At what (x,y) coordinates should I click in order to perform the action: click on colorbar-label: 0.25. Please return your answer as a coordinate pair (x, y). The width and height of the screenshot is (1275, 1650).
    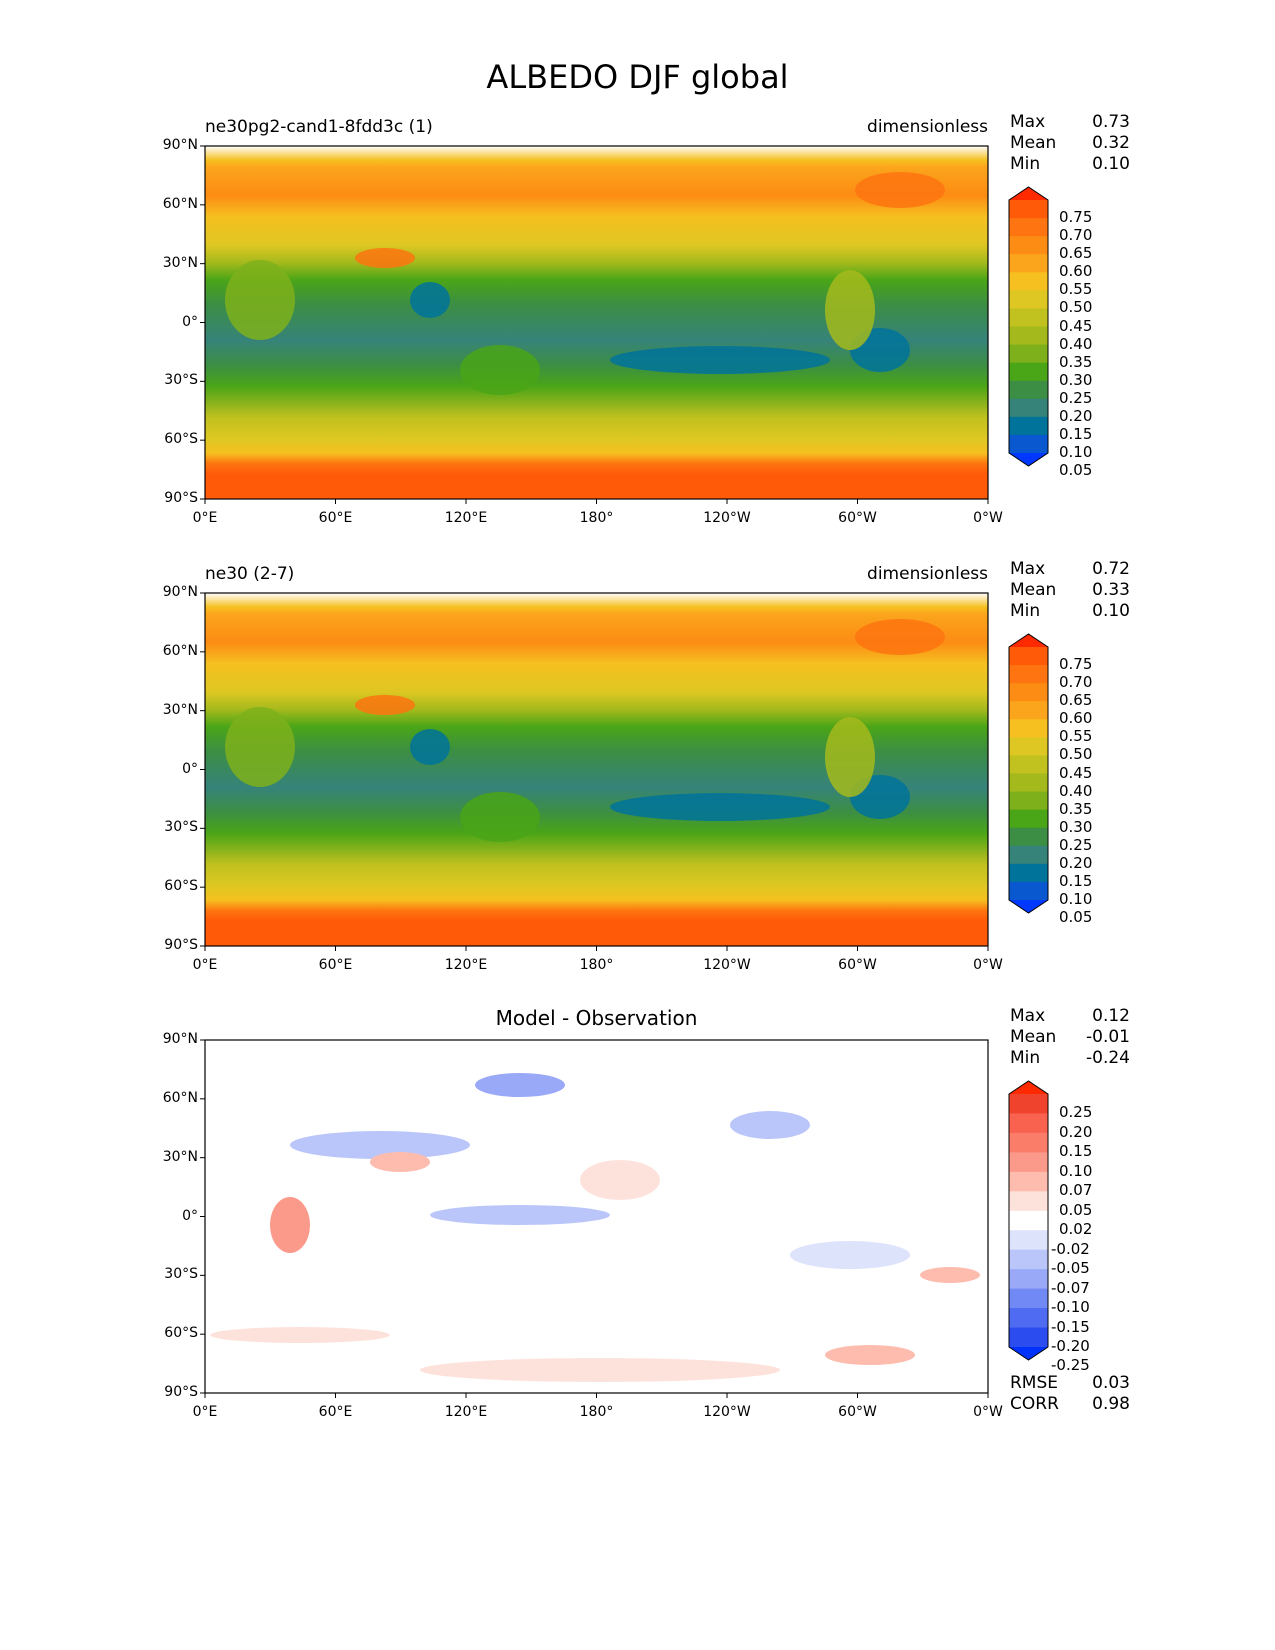
    Looking at the image, I should click on (1076, 844).